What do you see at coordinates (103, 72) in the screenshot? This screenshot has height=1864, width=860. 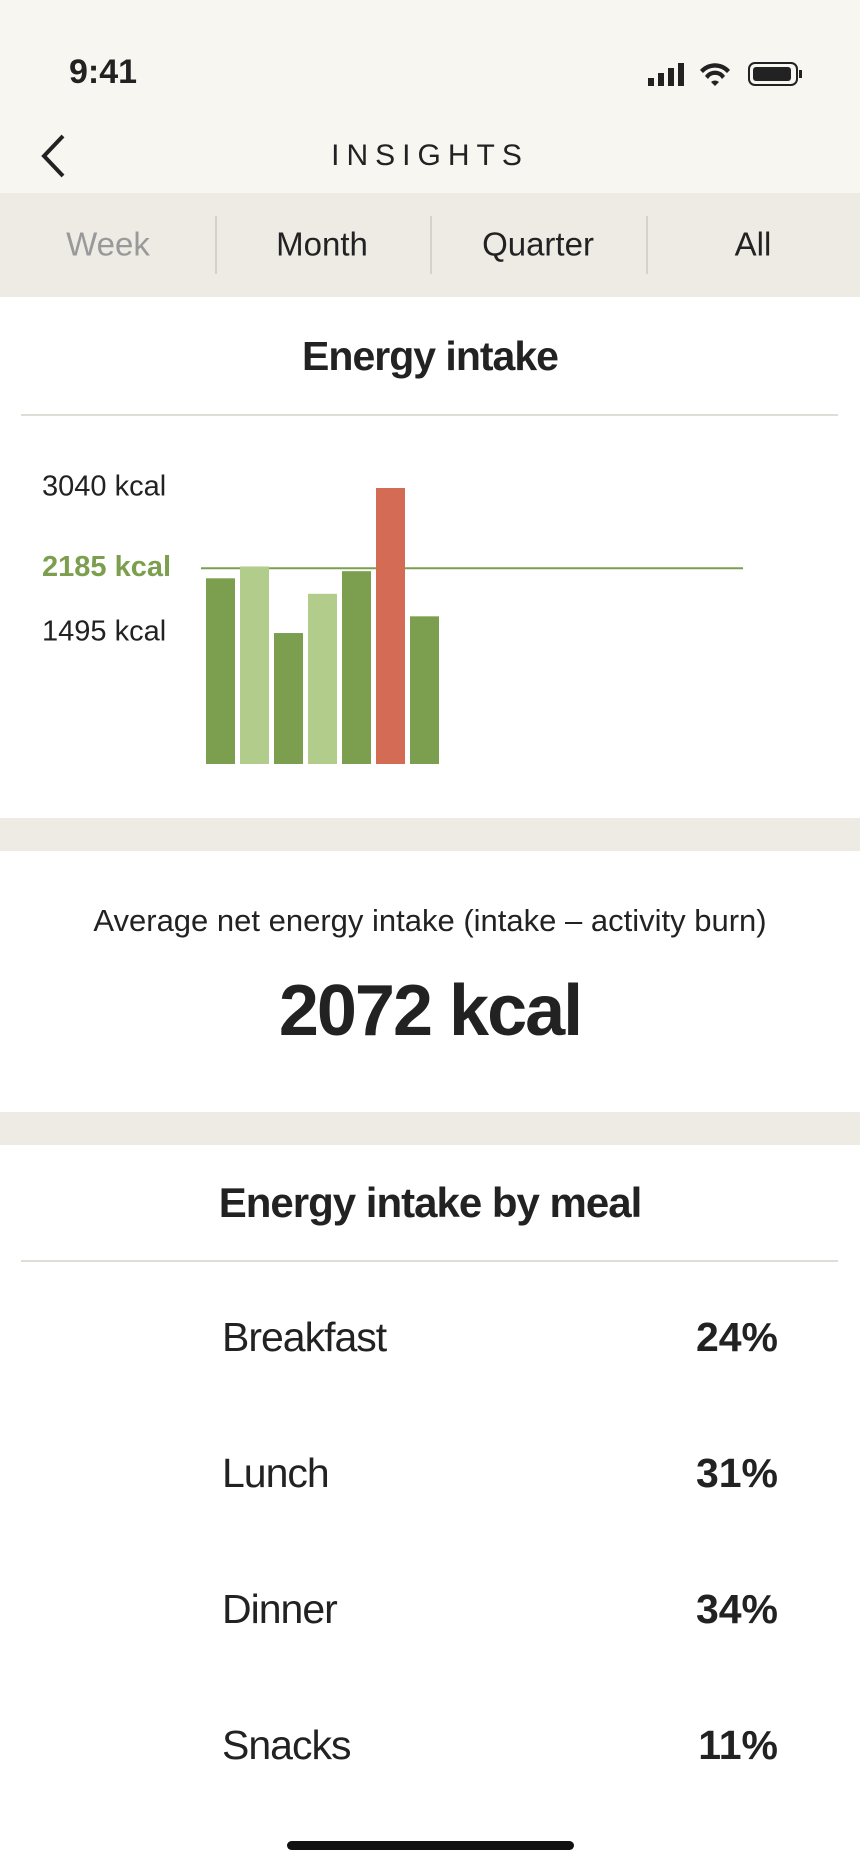 I see `status-time: 9:41` at bounding box center [103, 72].